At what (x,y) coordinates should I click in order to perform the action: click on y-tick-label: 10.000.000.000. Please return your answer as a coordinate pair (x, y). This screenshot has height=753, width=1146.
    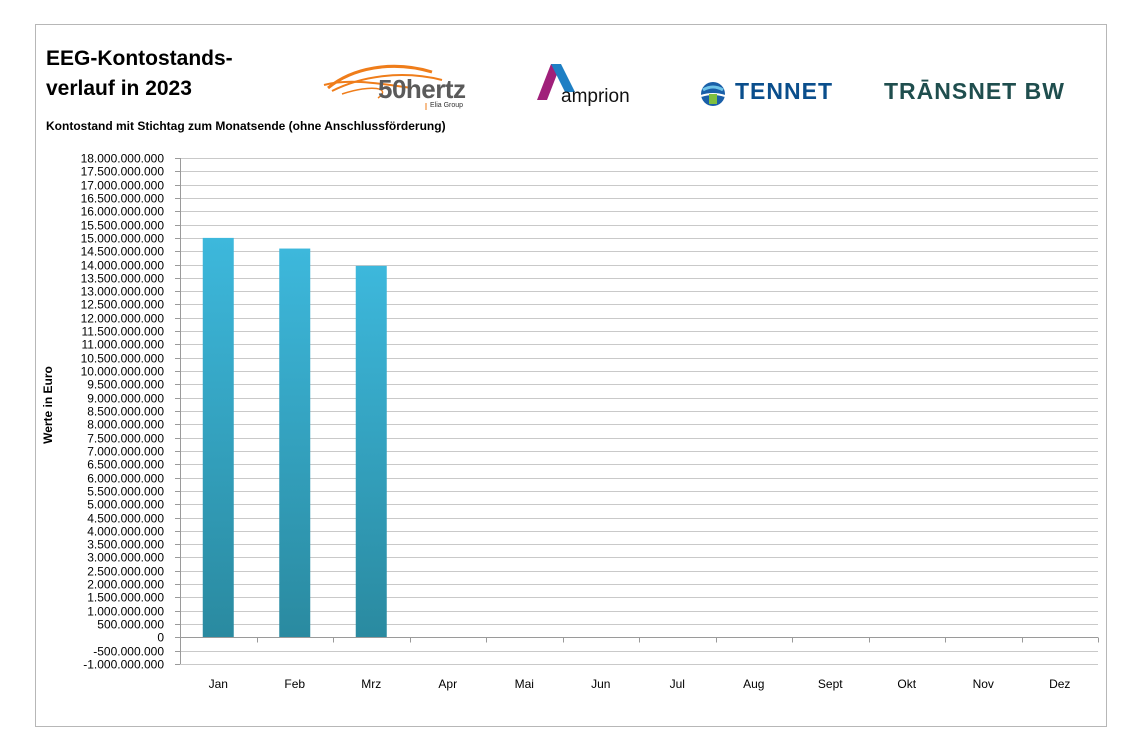
    Looking at the image, I should click on (123, 372).